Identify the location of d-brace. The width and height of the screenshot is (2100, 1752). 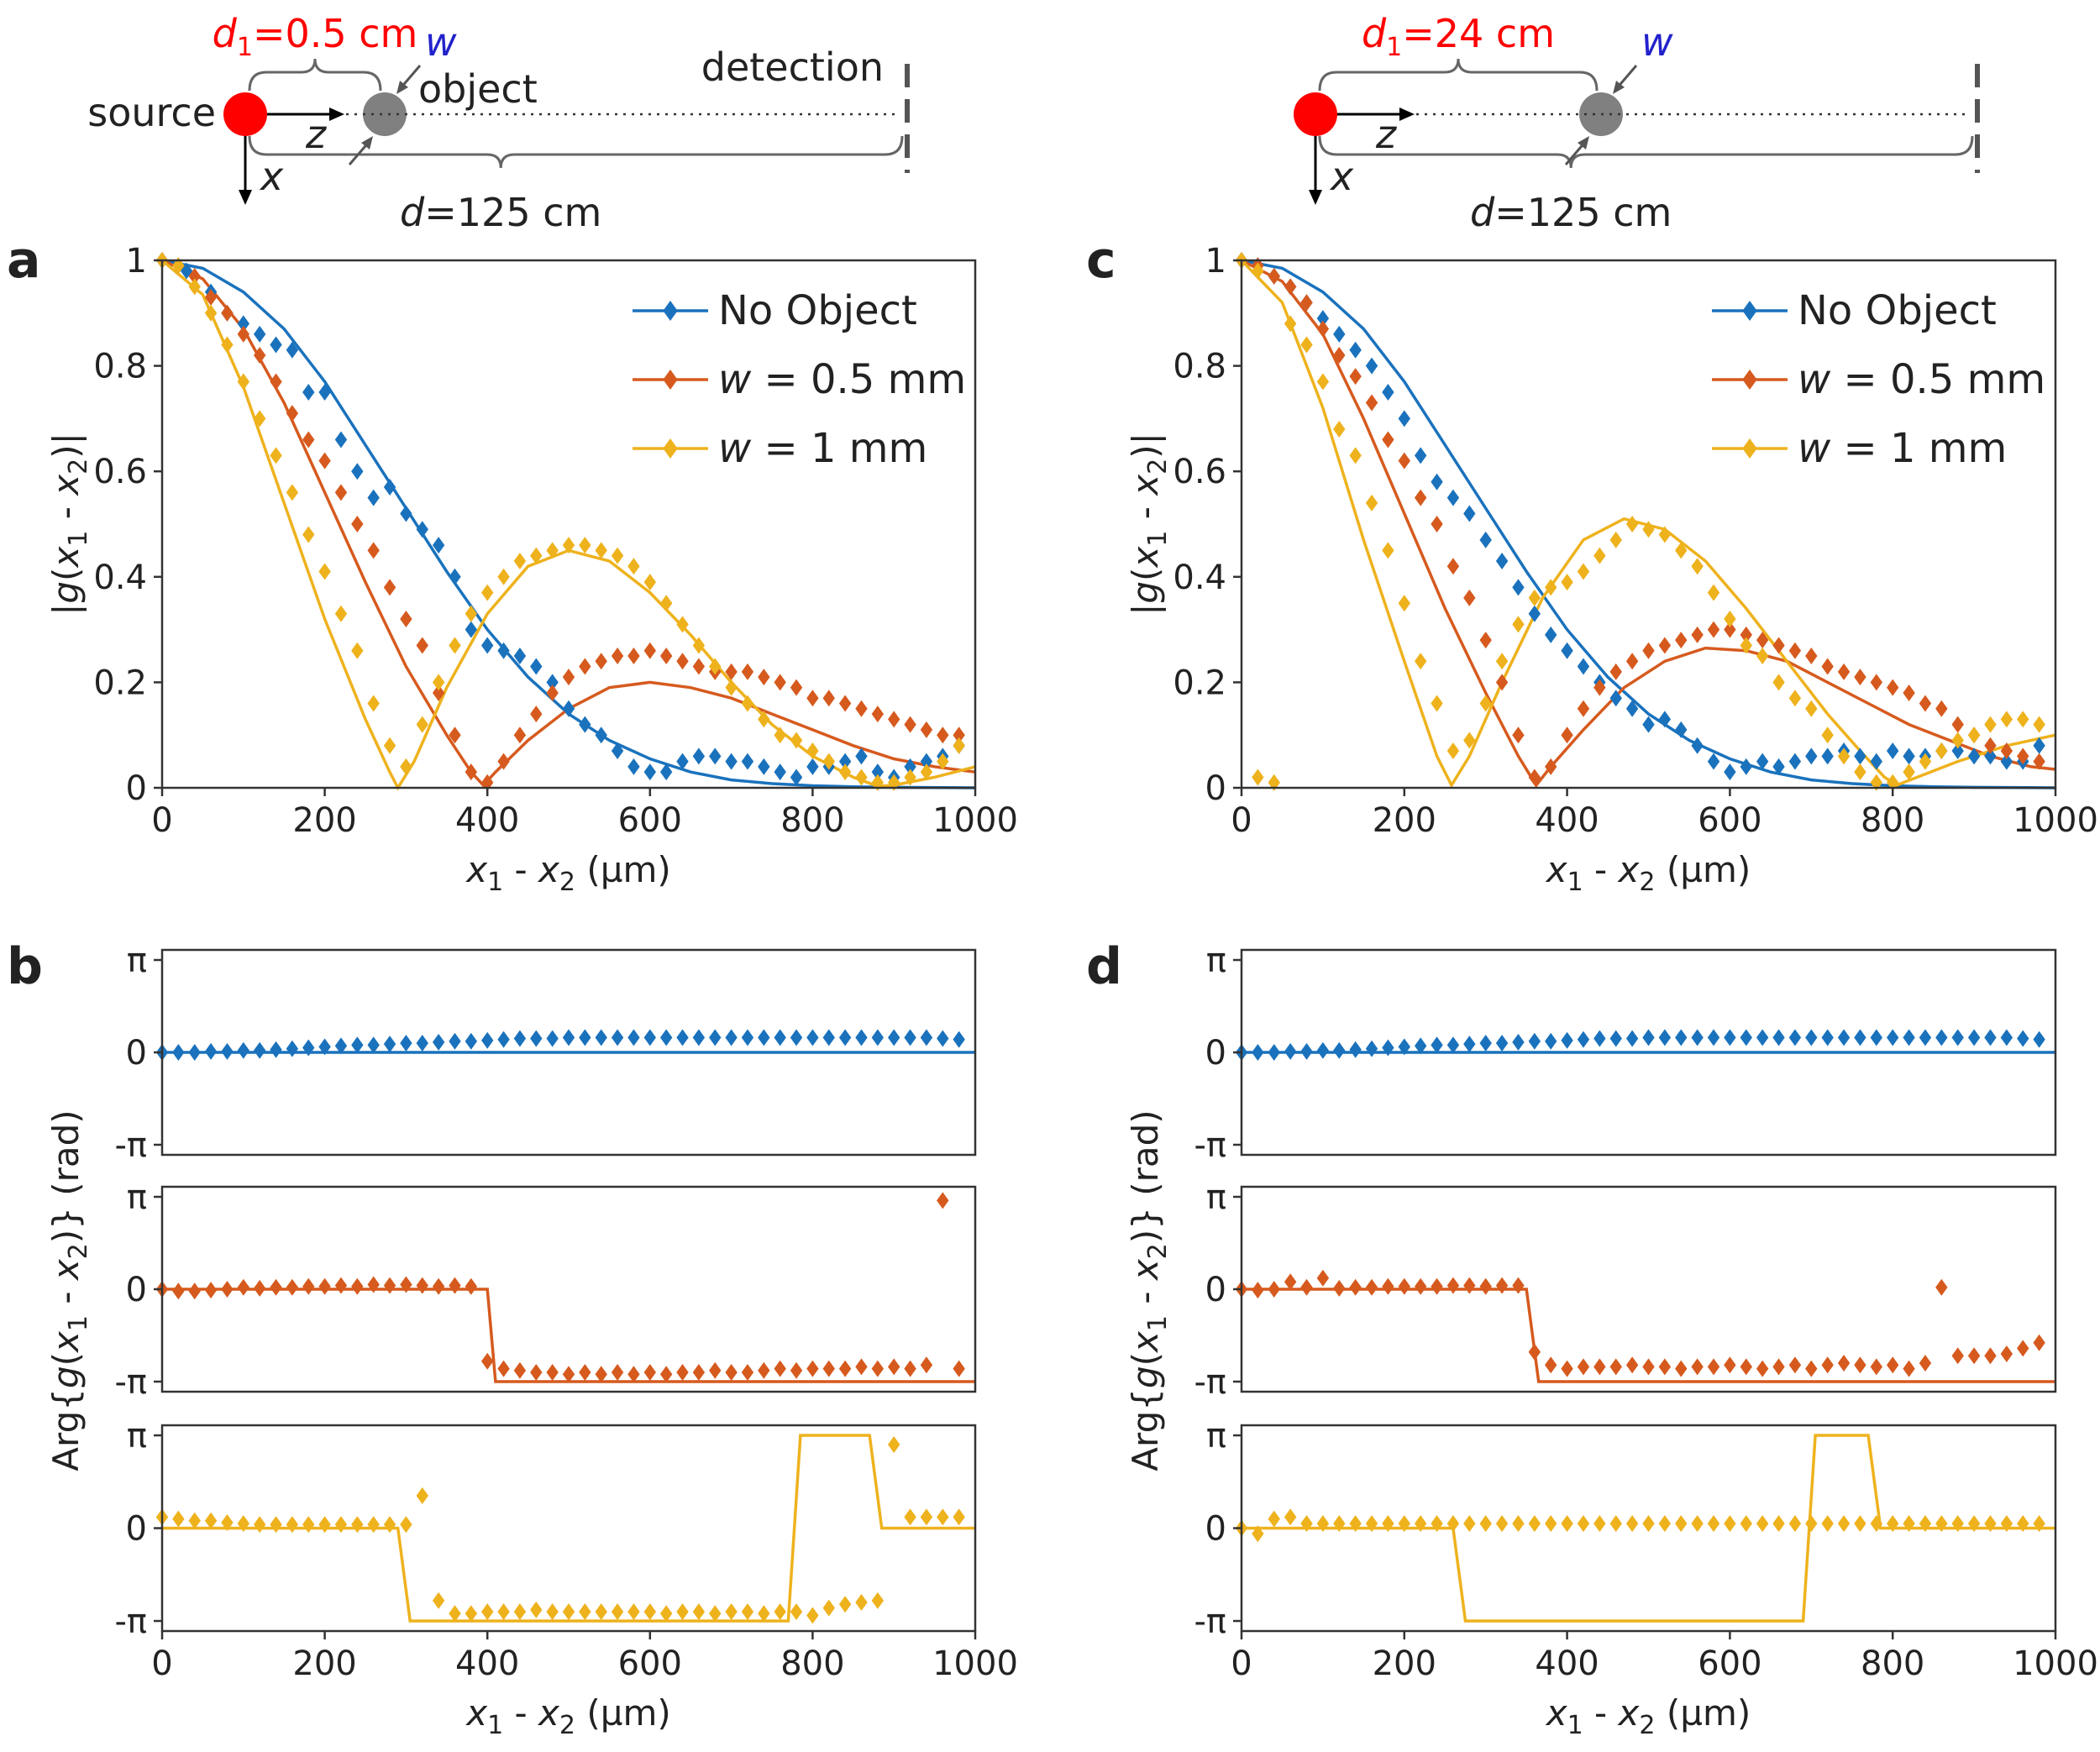
(576, 152).